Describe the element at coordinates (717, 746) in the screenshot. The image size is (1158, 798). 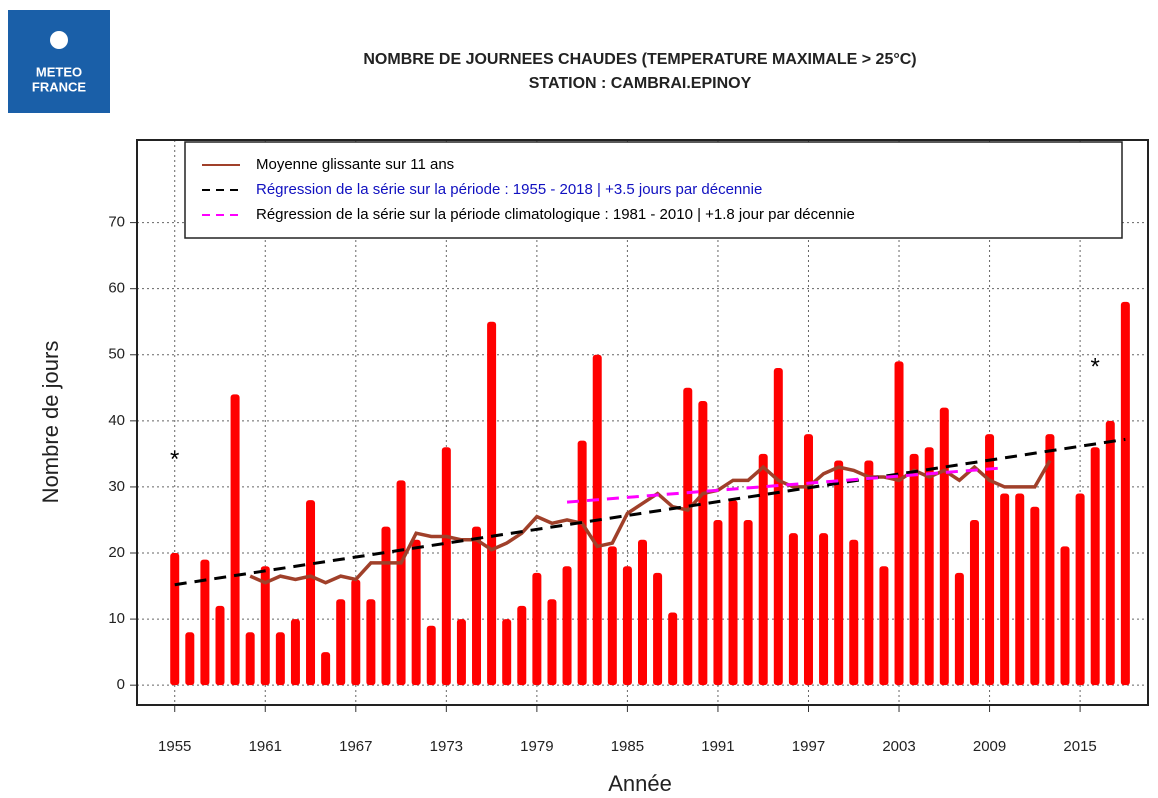
I see `x-tick-label: 1991` at that location.